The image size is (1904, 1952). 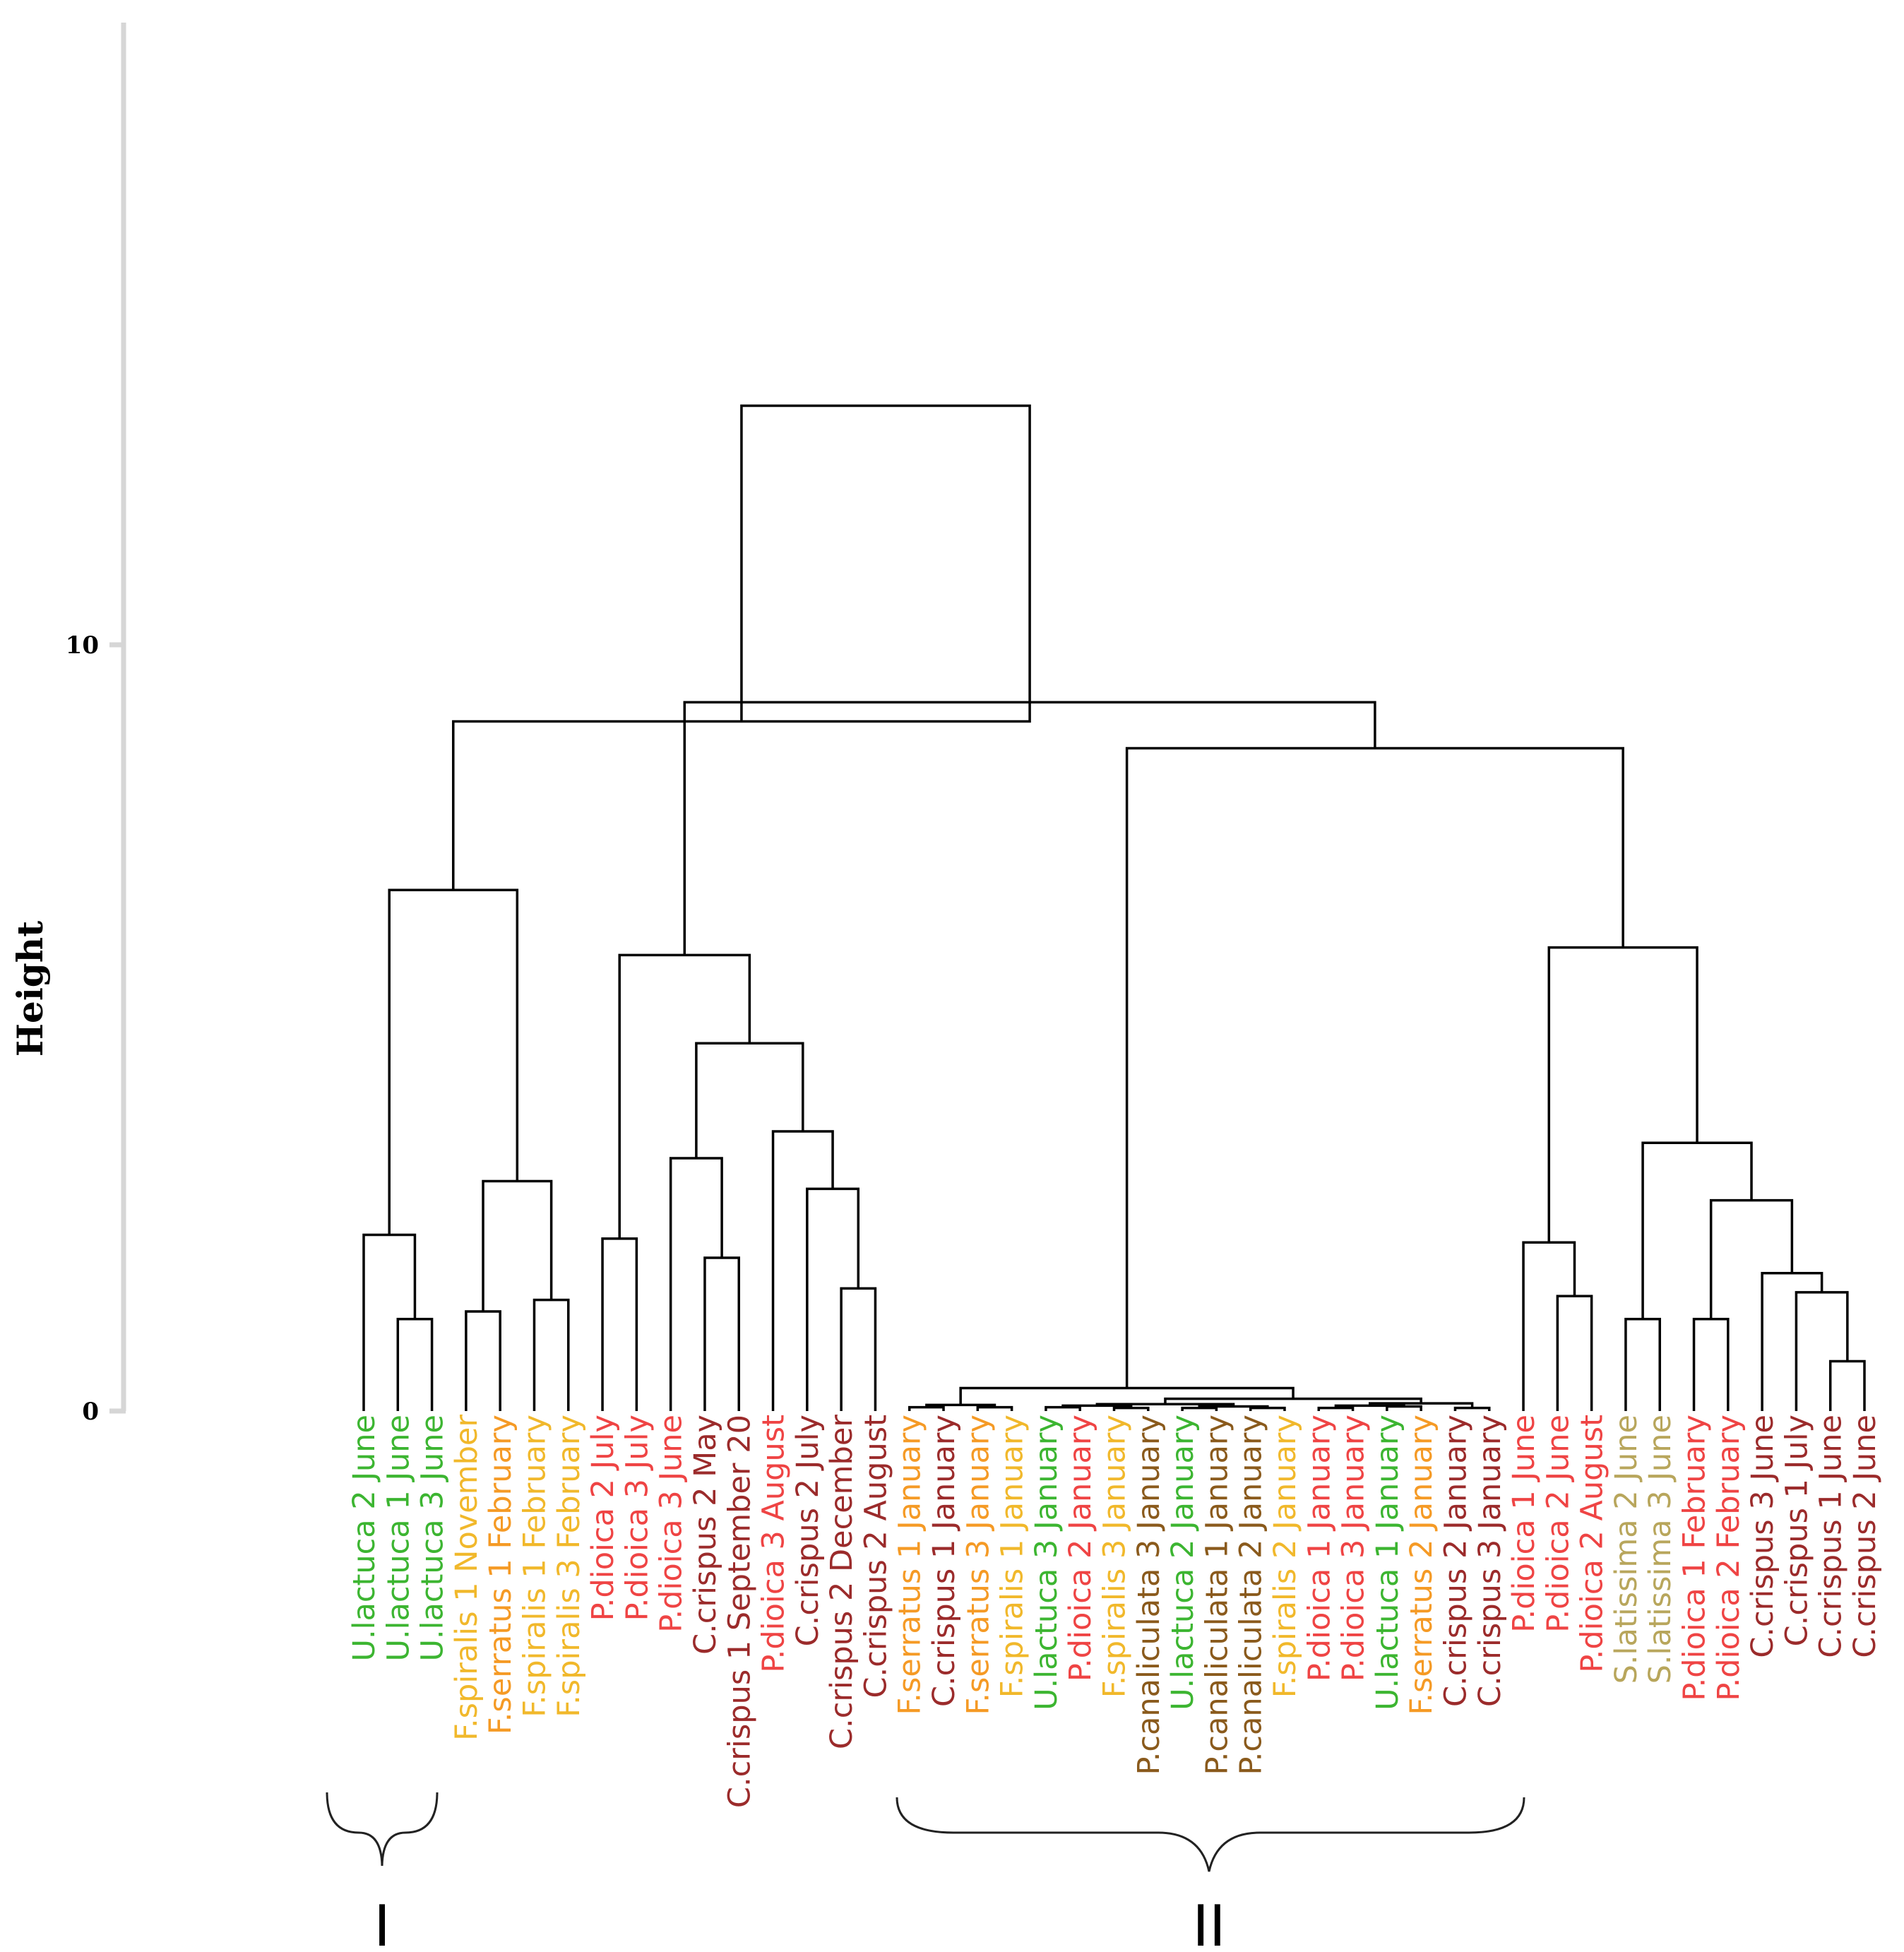 What do you see at coordinates (944, 1561) in the screenshot?
I see `leaf-label: C.crispus 1 January` at bounding box center [944, 1561].